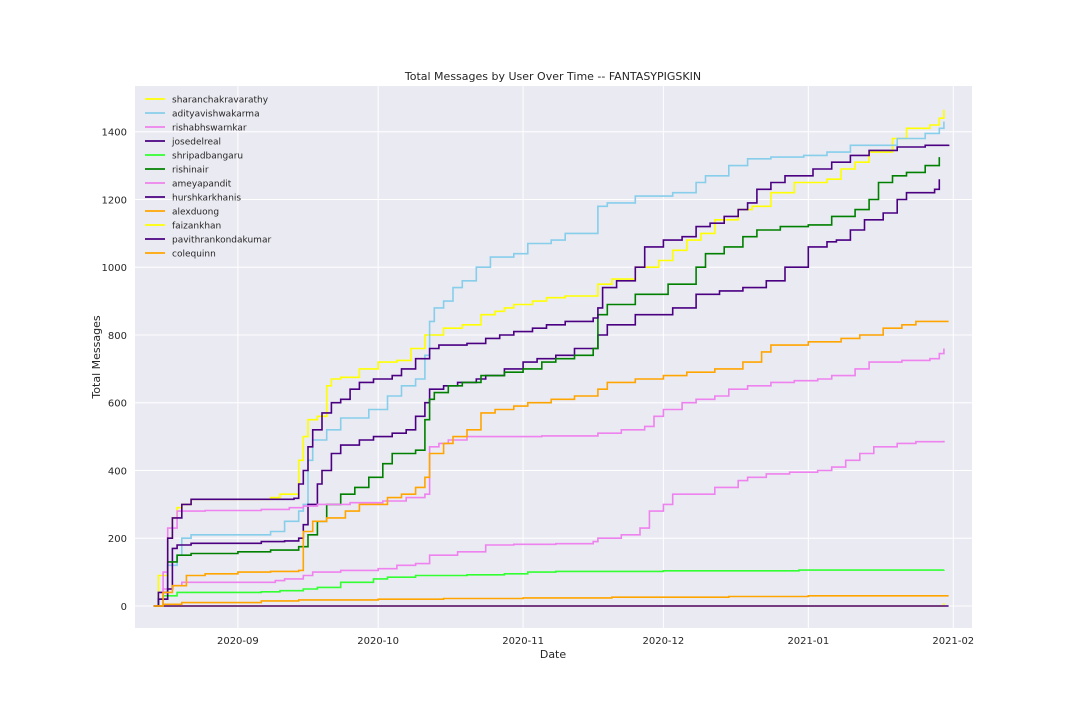 The width and height of the screenshot is (1080, 724). What do you see at coordinates (207, 157) in the screenshot?
I see `legend-label-shripadbangaru: shripadbangaru` at bounding box center [207, 157].